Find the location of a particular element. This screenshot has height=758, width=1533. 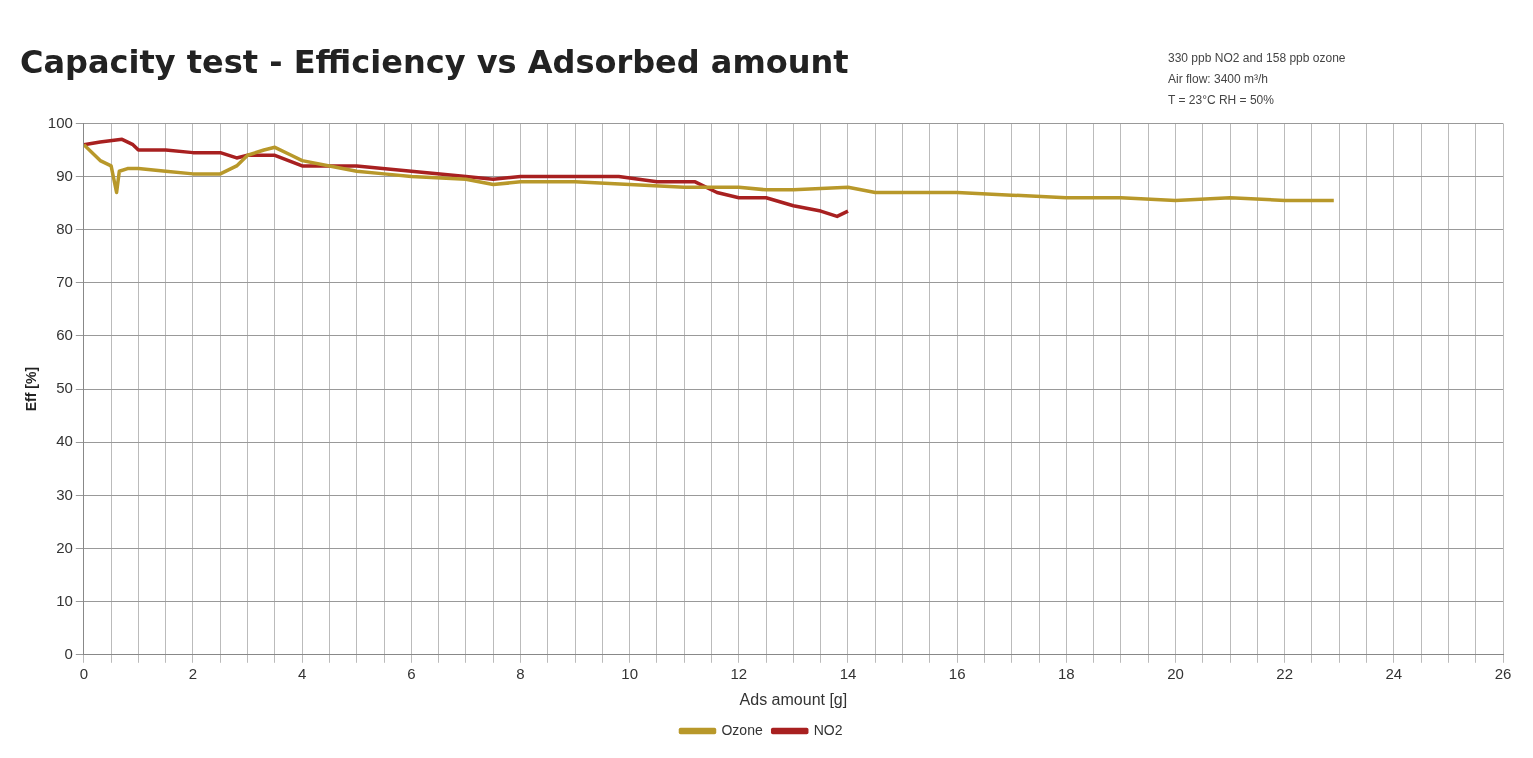

x-axis-title: Ads amount [g] is located at coordinates (793, 699).